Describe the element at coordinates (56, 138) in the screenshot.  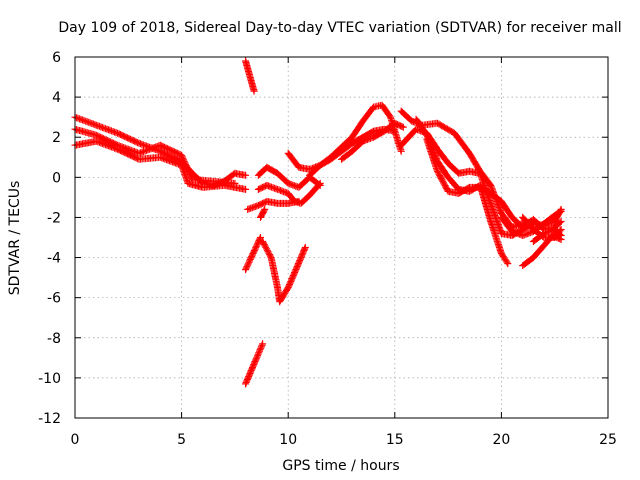
I see `y-tick-label: 2` at that location.